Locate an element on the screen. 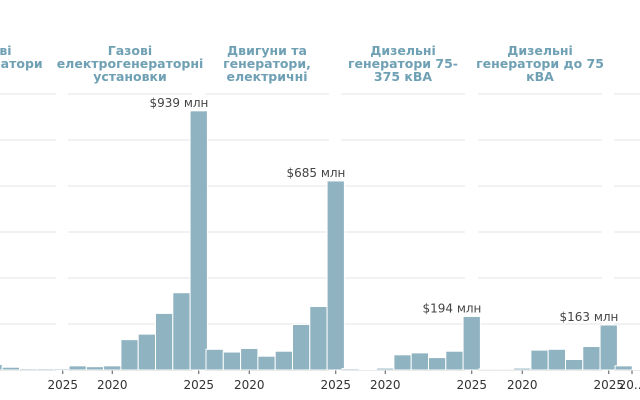 This screenshot has height=400, width=640. panel-title-line: генератори 75- is located at coordinates (403, 63).